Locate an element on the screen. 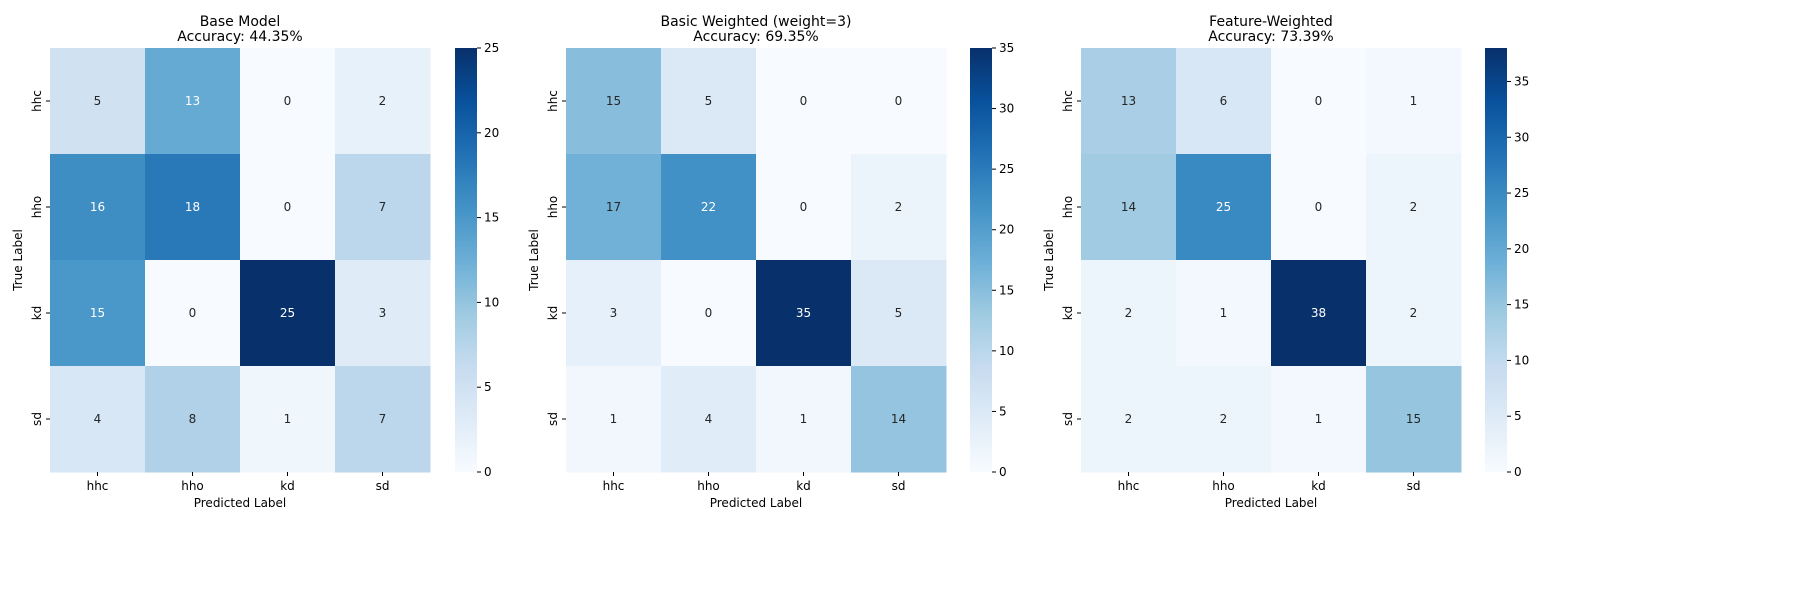  chart-subtitle: Accuracy: 73.39% is located at coordinates (1270, 37).